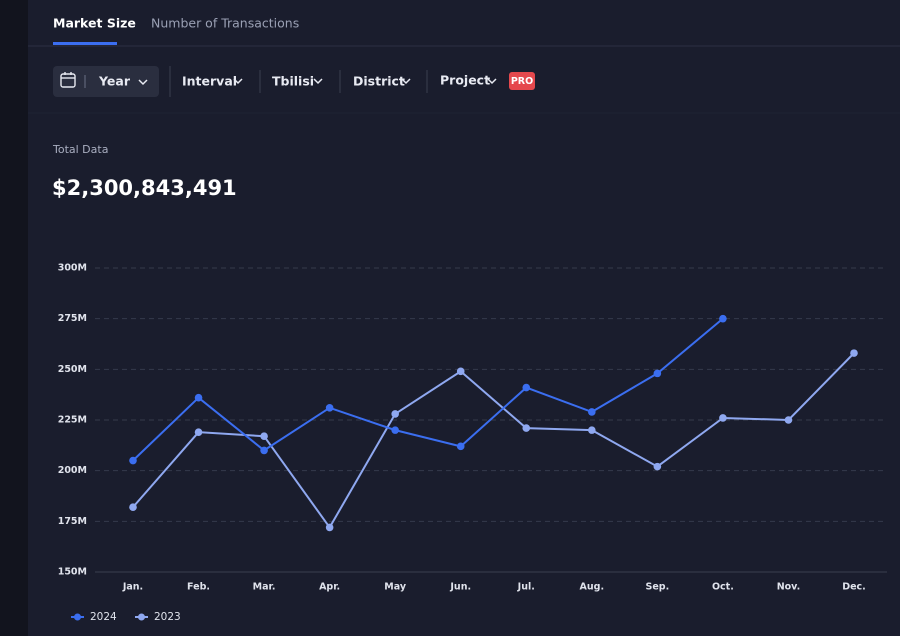 Image resolution: width=900 pixels, height=636 pixels. Describe the element at coordinates (658, 587) in the screenshot. I see `x-tick-label: Sep.` at that location.